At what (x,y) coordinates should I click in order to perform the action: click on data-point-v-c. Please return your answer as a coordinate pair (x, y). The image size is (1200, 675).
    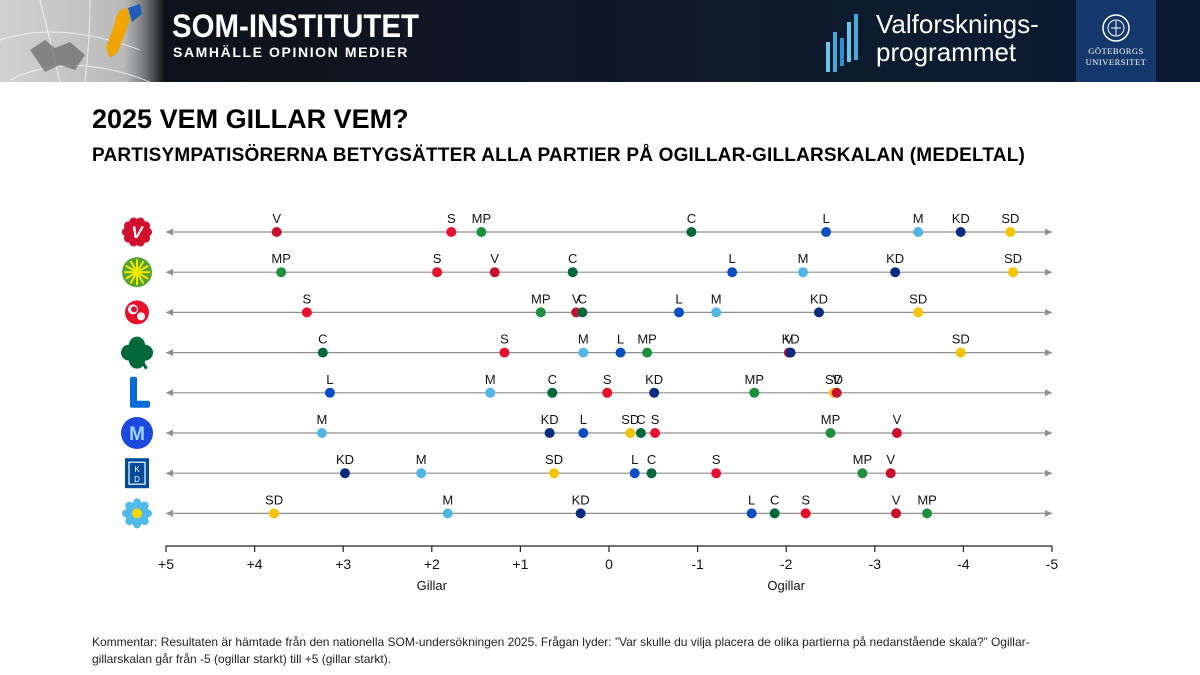
    Looking at the image, I should click on (691, 232).